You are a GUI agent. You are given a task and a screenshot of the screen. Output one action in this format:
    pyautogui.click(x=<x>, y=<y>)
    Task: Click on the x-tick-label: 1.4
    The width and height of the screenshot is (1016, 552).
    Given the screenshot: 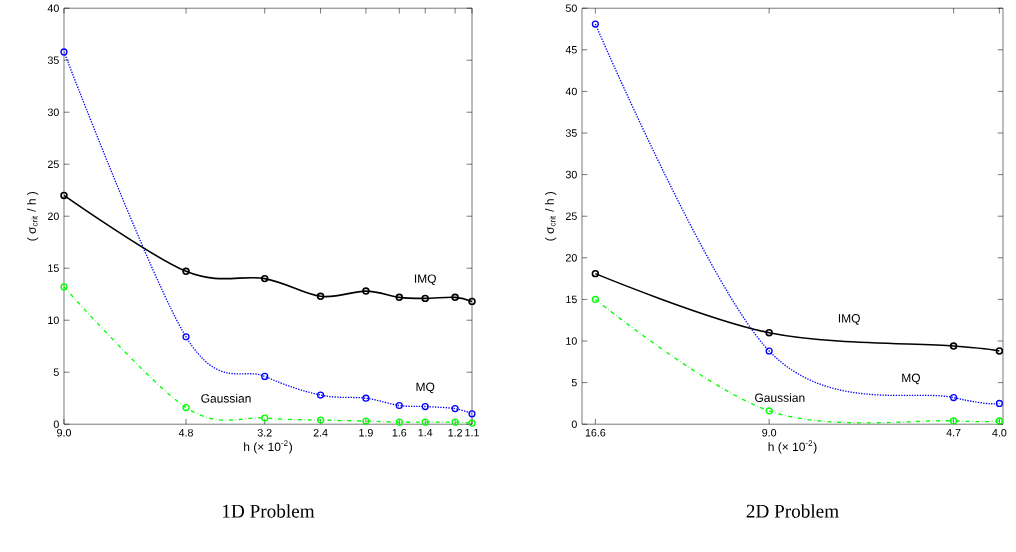 What is the action you would take?
    pyautogui.click(x=425, y=432)
    